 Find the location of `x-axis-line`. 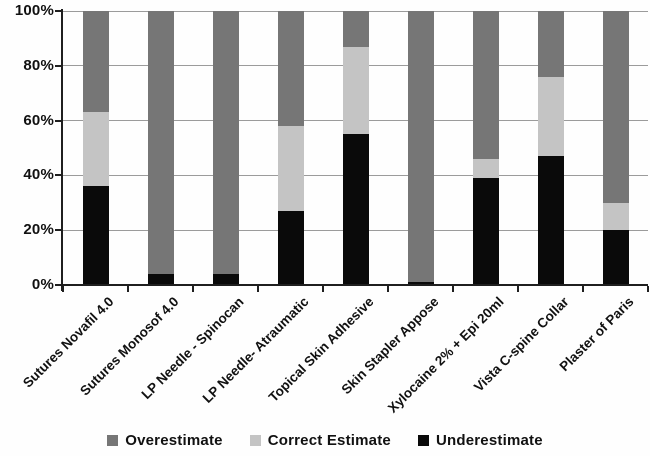

x-axis-line is located at coordinates (351, 285).